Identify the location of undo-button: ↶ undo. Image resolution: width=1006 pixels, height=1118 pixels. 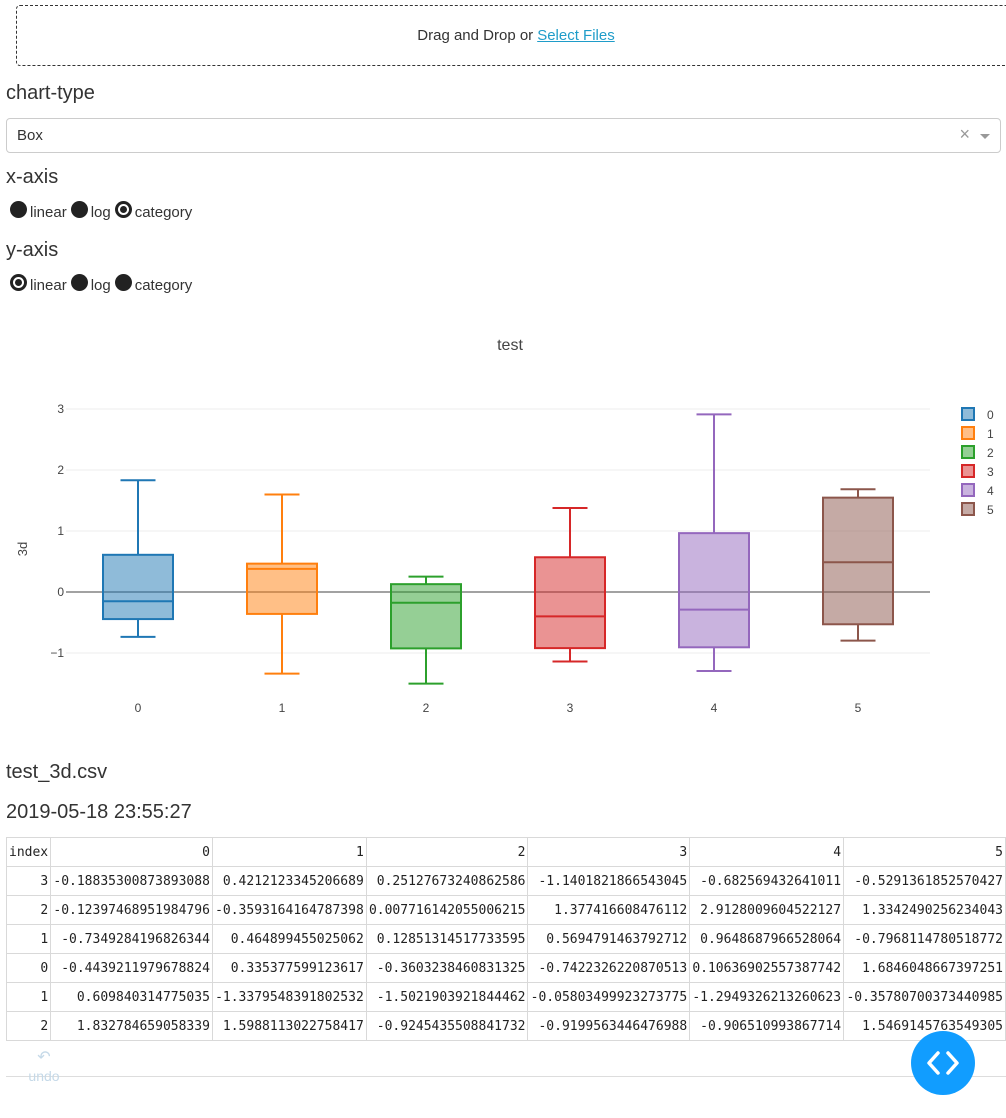
(44, 1066).